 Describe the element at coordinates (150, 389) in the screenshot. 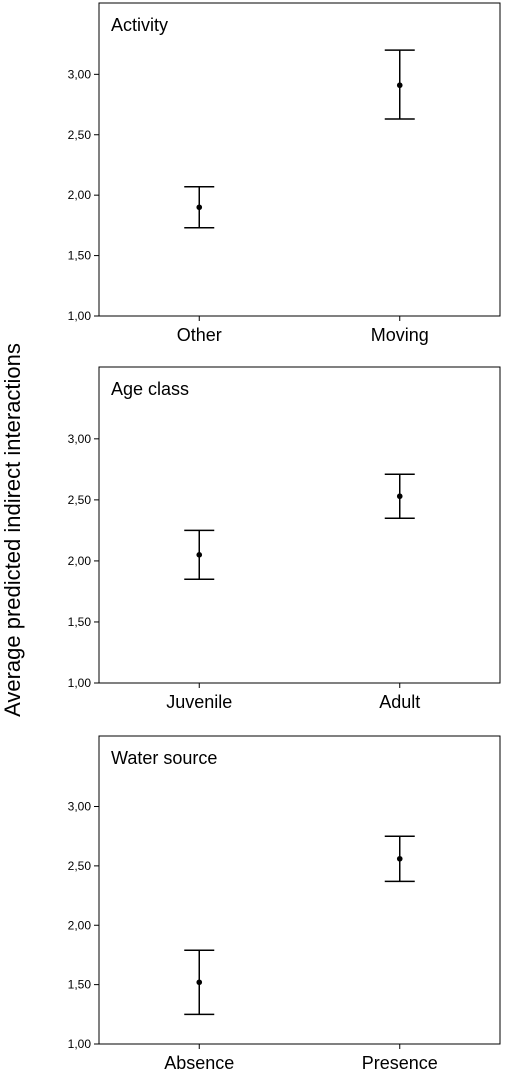

I see `panel-title: Age class` at that location.